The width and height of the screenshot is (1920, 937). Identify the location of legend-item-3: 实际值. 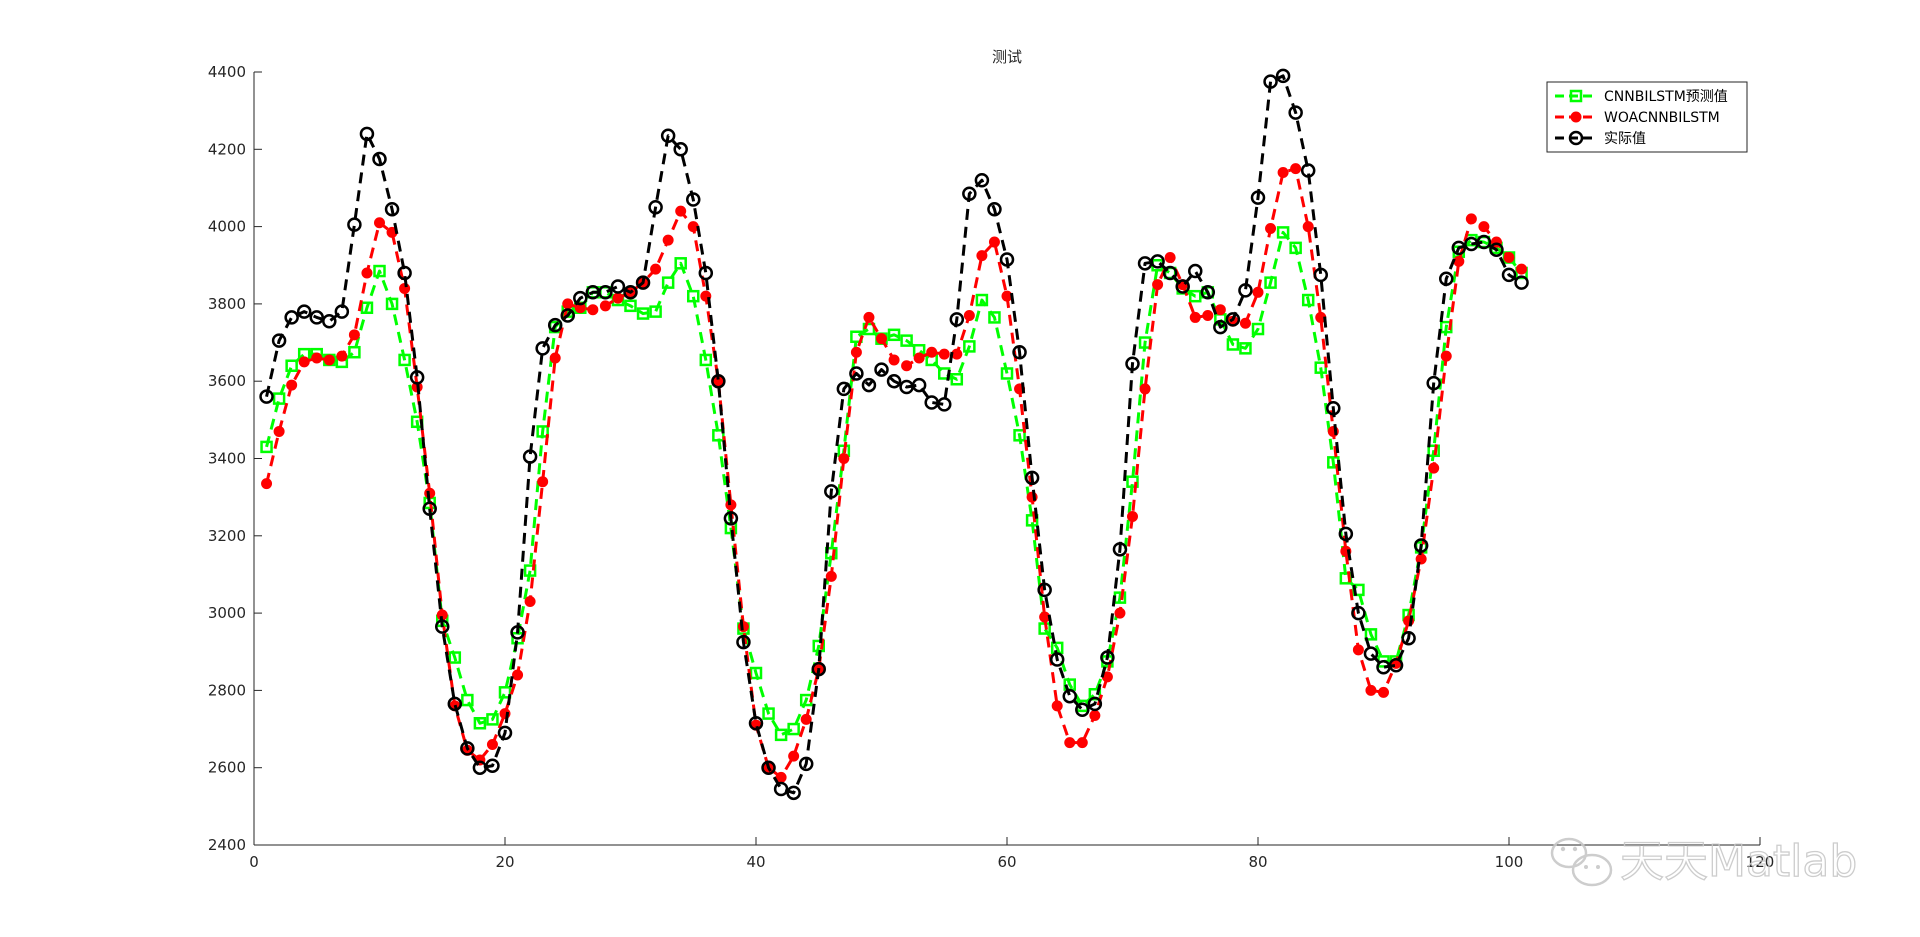
(1600, 138).